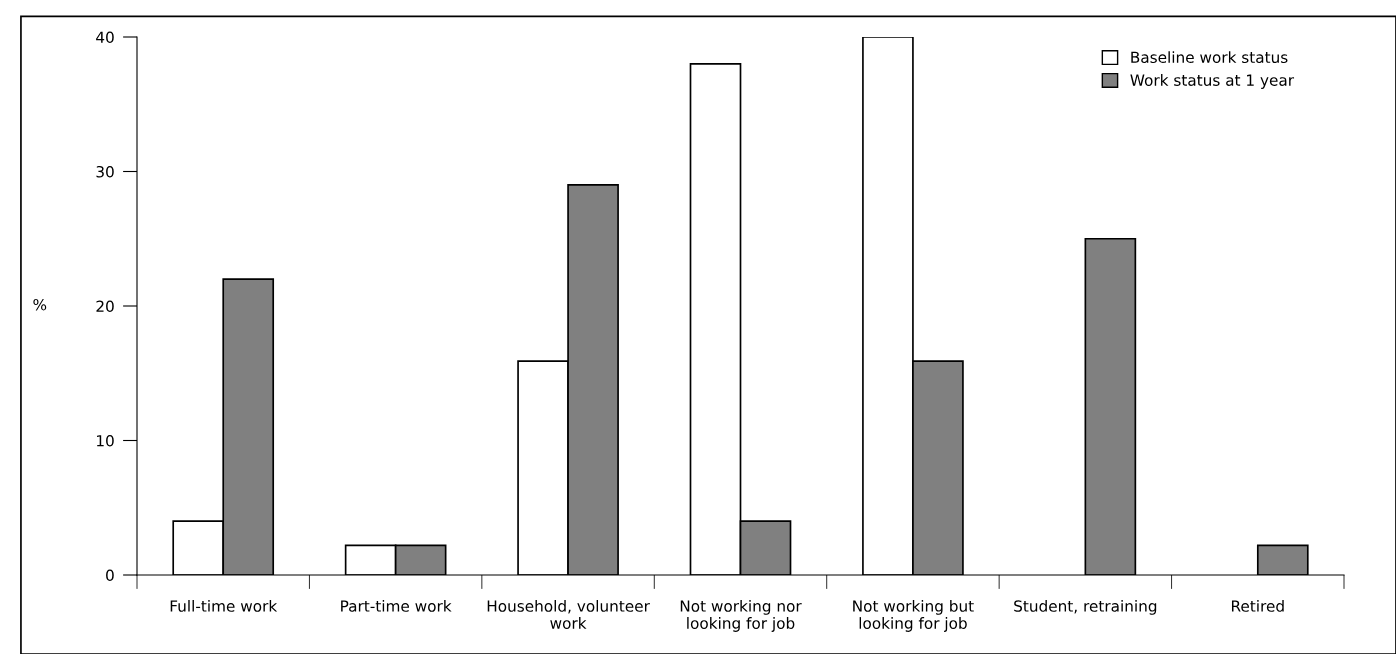  Describe the element at coordinates (105, 306) in the screenshot. I see `y-tick-label: 20` at that location.